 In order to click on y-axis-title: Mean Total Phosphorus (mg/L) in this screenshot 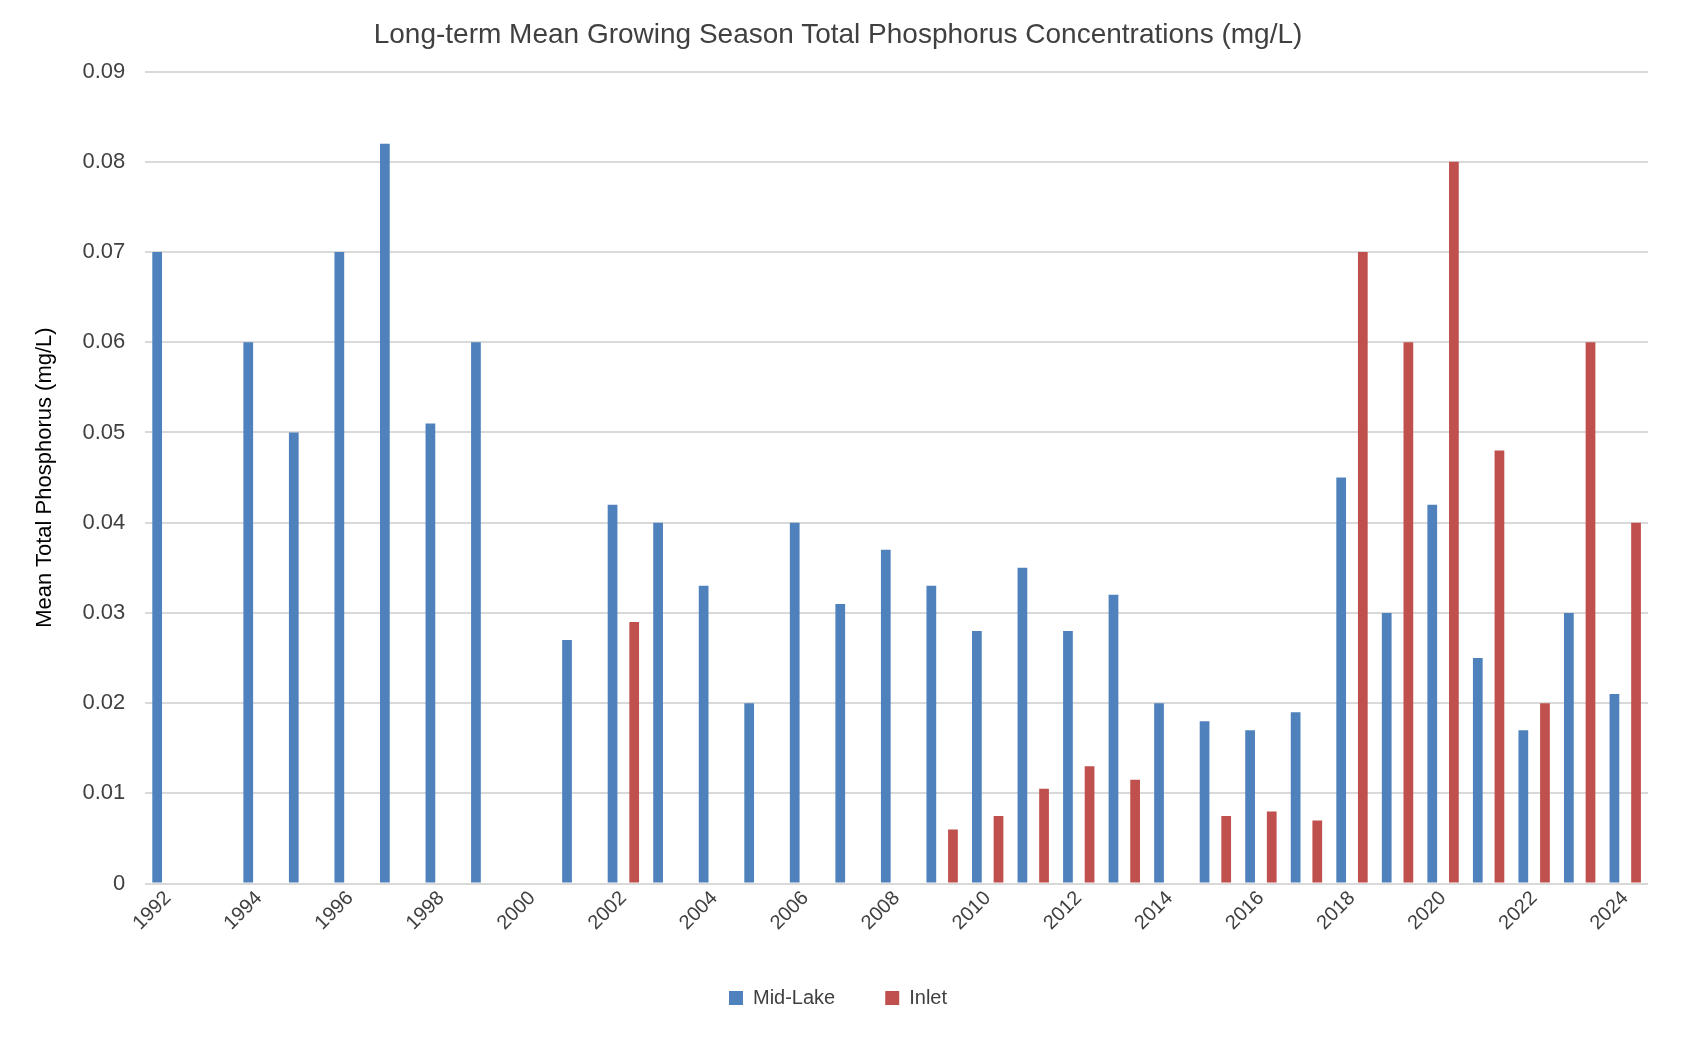, I will do `click(44, 477)`.